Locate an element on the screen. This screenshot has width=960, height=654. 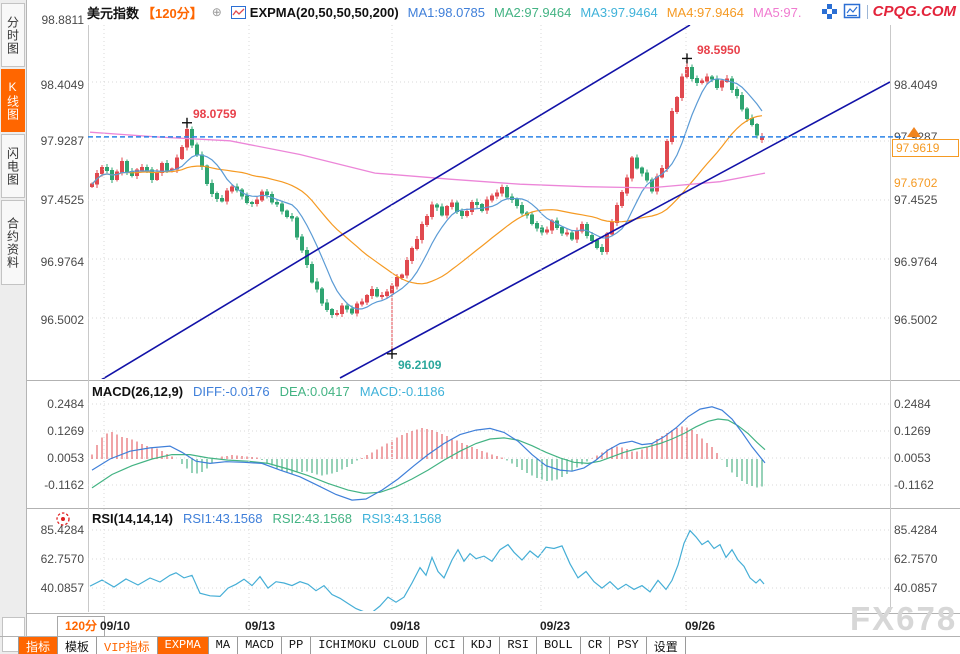
ma4-value: MA4:97.9464 is located at coordinates (705, 12).